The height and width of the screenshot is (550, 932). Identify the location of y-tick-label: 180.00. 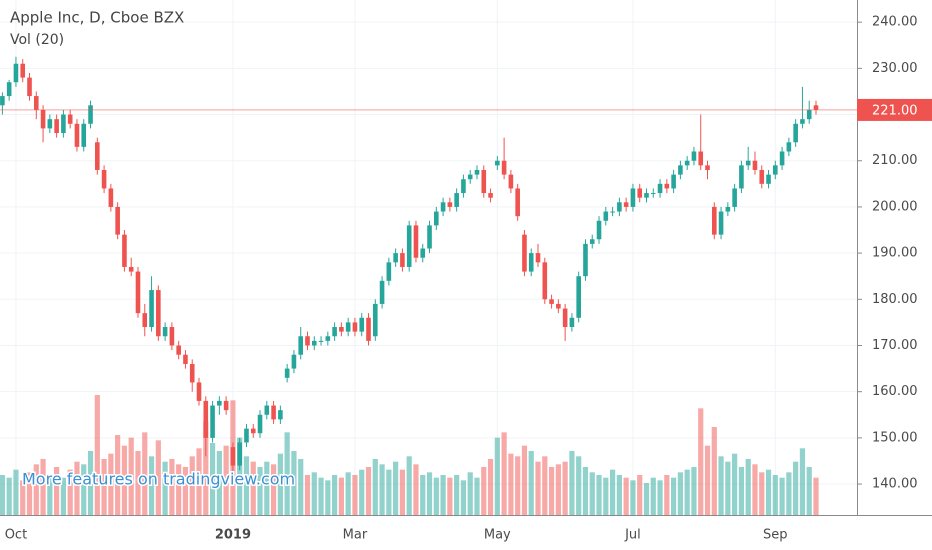
(895, 299).